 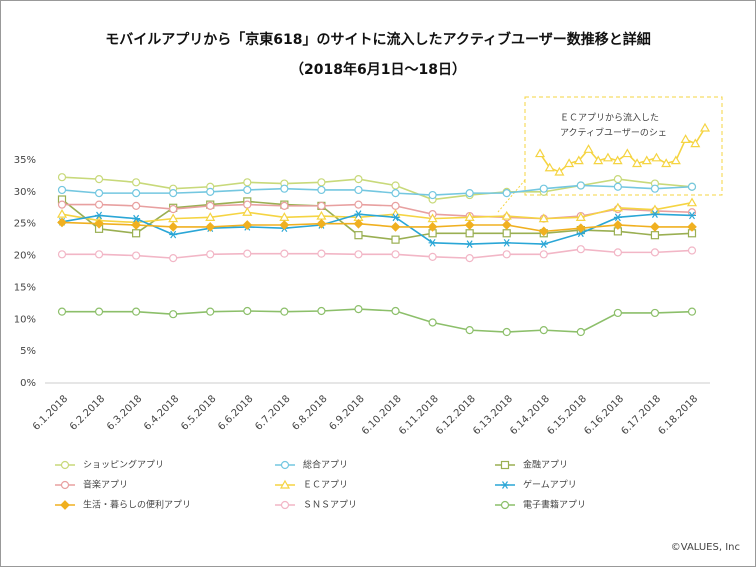 I want to click on y-tick-label: 10%, so click(x=25, y=319).